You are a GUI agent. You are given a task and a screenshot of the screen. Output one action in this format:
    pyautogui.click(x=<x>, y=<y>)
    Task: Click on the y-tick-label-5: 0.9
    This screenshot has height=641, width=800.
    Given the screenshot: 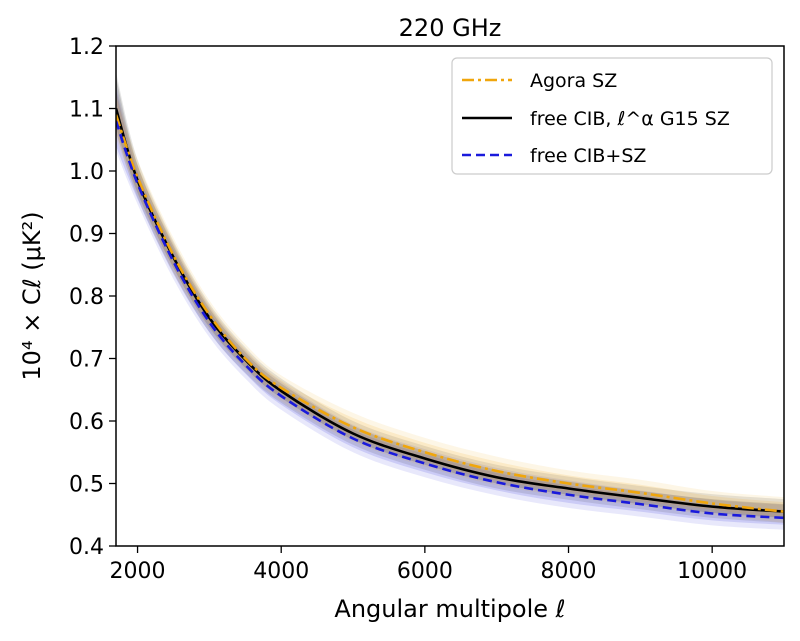 What is the action you would take?
    pyautogui.click(x=86, y=235)
    